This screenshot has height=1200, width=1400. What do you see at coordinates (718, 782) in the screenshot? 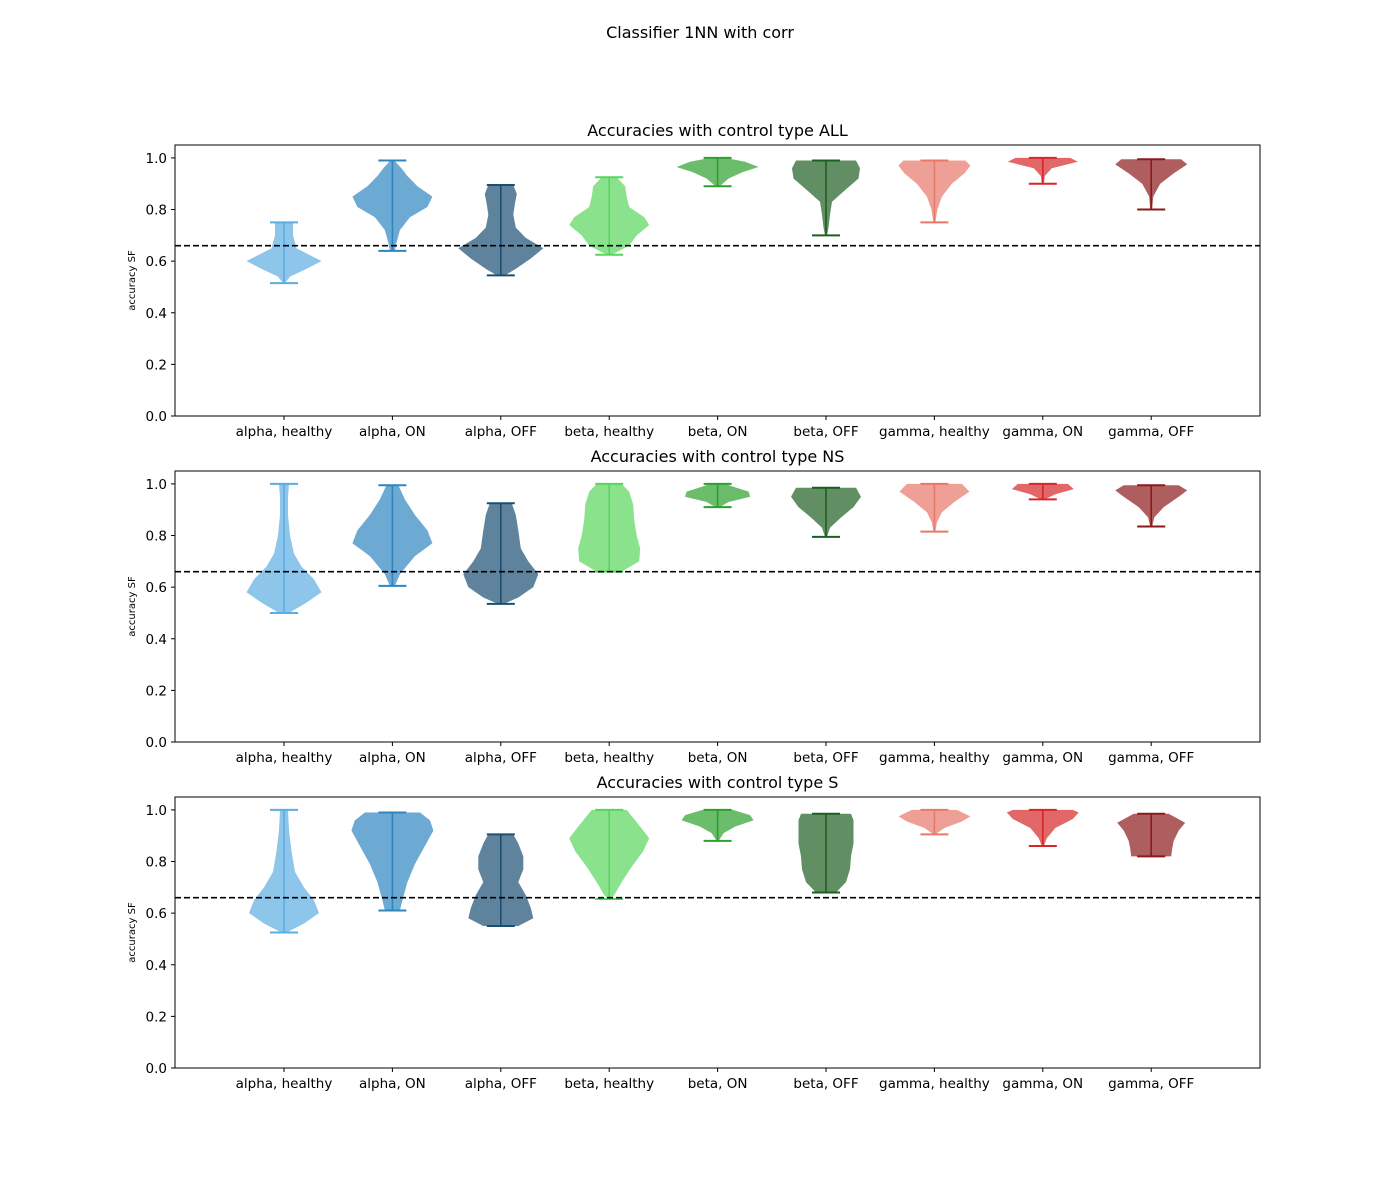
I see `subplot-title: Accuracies with control type S` at bounding box center [718, 782].